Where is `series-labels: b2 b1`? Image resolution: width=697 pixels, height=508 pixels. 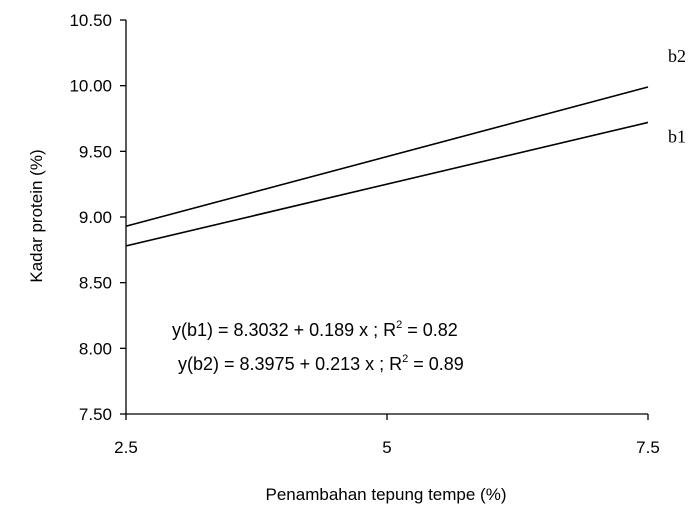 series-labels: b2 b1 is located at coordinates (677, 96).